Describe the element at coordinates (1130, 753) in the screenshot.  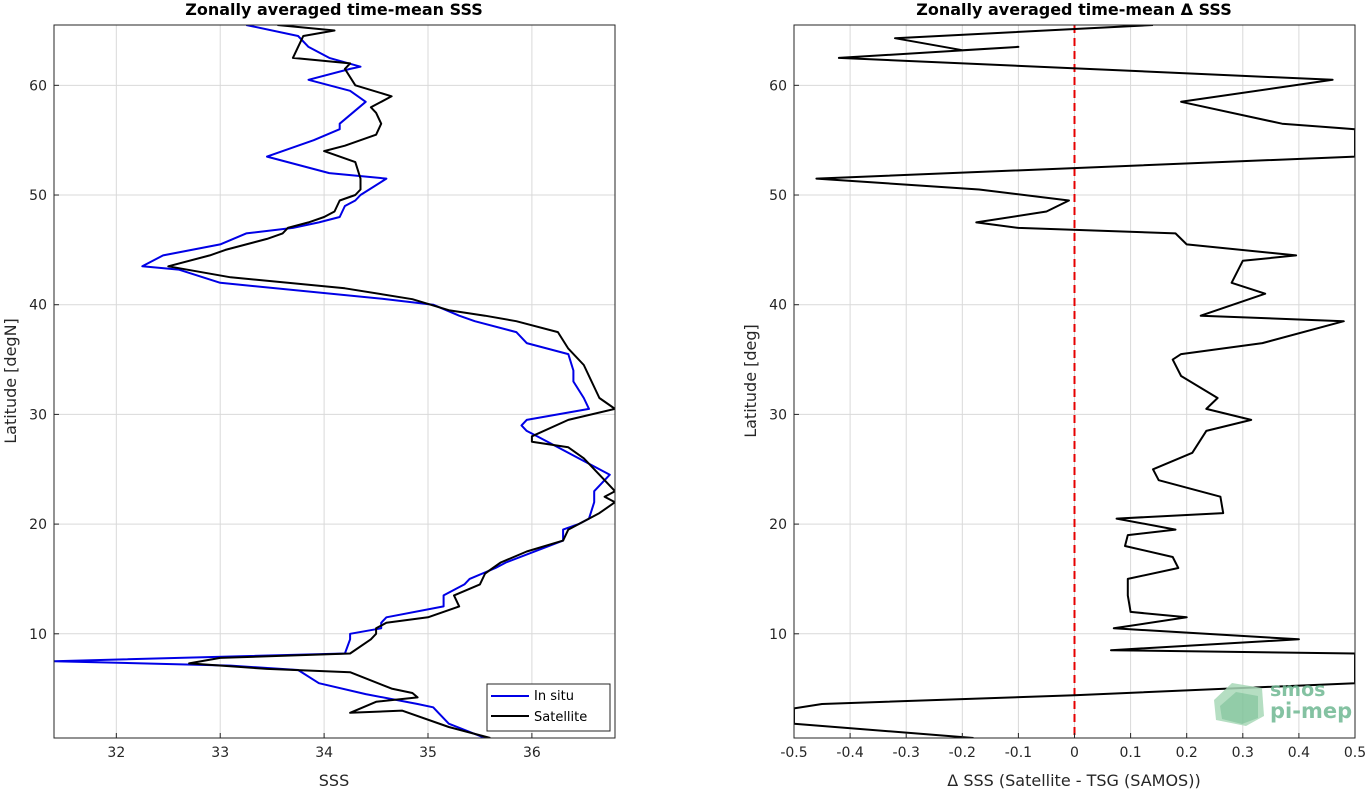
I see `right-x-tick-label: 0.1` at that location.